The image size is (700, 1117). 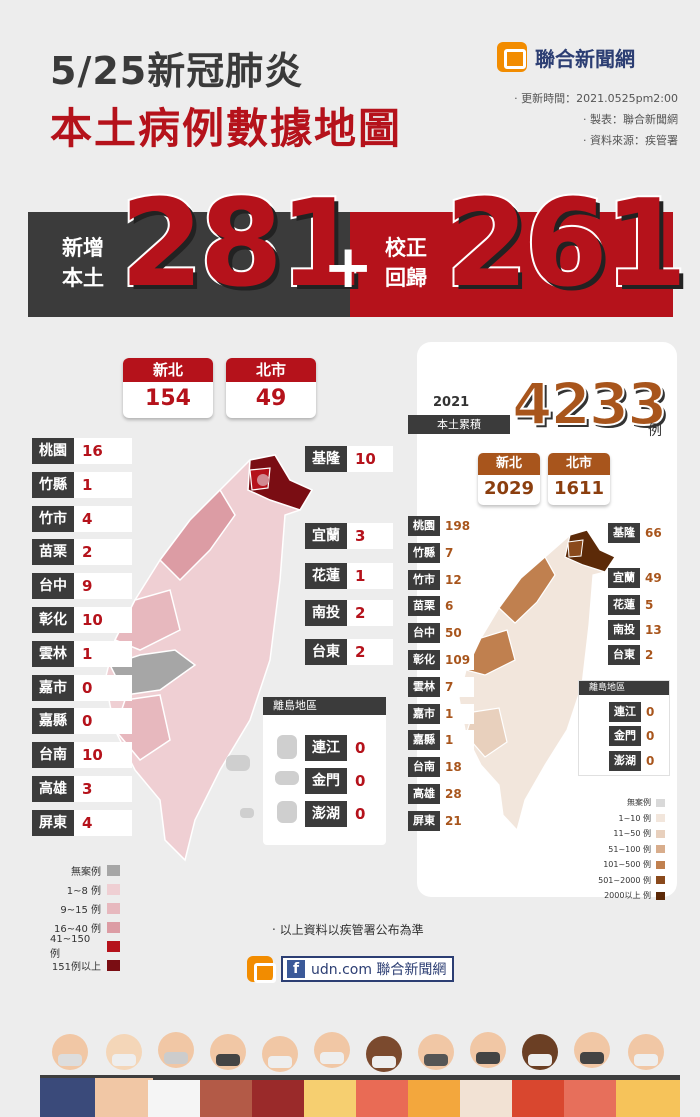 What do you see at coordinates (457, 579) in the screenshot?
I see `county-count: 12` at bounding box center [457, 579].